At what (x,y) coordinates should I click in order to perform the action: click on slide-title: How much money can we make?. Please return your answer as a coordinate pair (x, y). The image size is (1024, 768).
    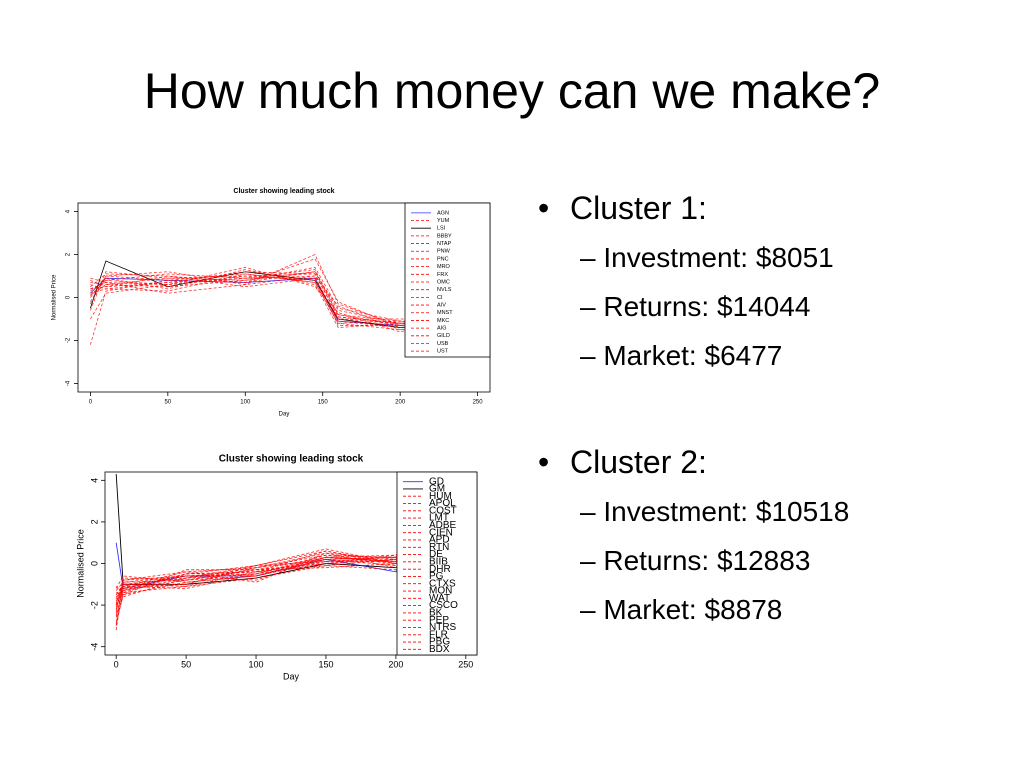
    Looking at the image, I should click on (512, 91).